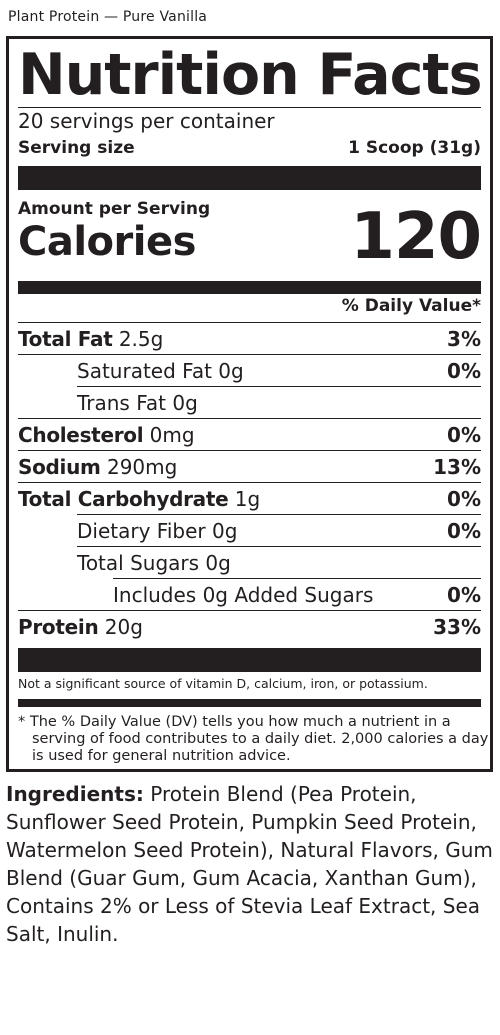  I want to click on nutrient-row-total-fat: Total Fat 2.5g 3%, so click(249, 339).